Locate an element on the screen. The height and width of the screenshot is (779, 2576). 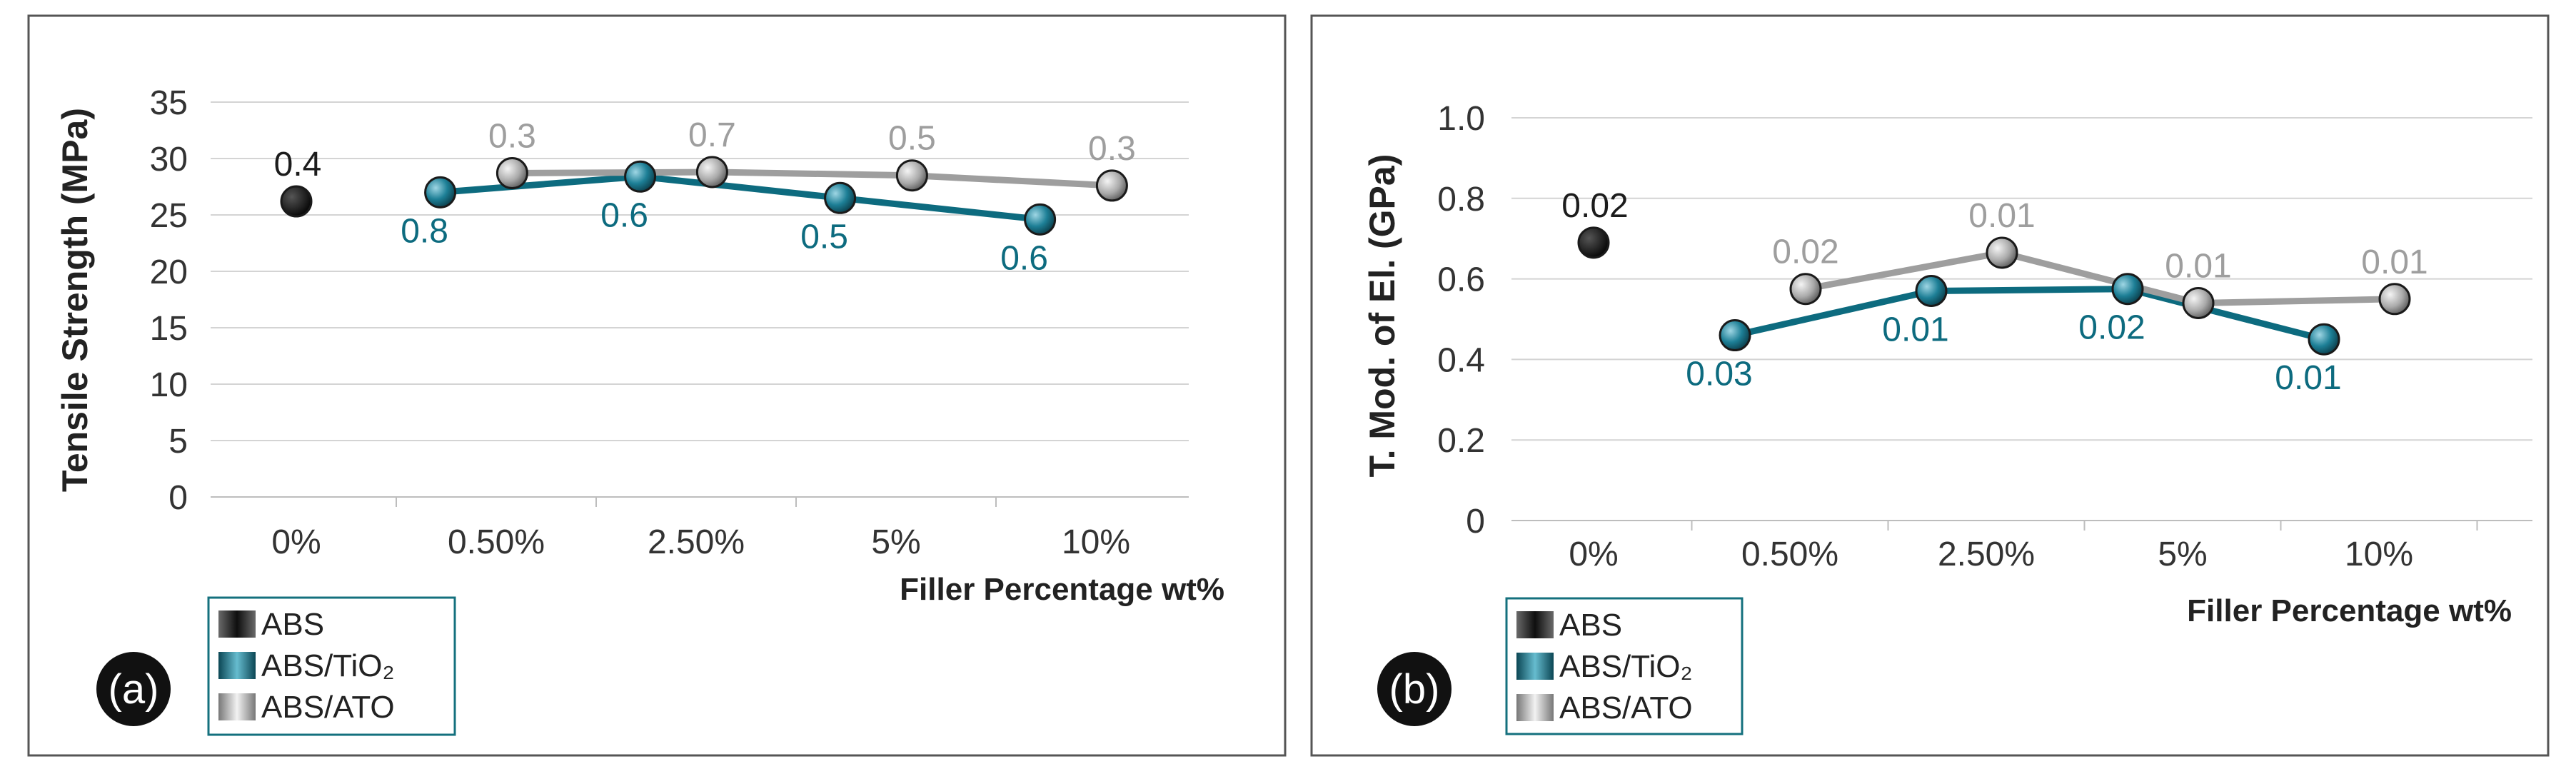
data-label-tio2: 0.8 is located at coordinates (424, 231).